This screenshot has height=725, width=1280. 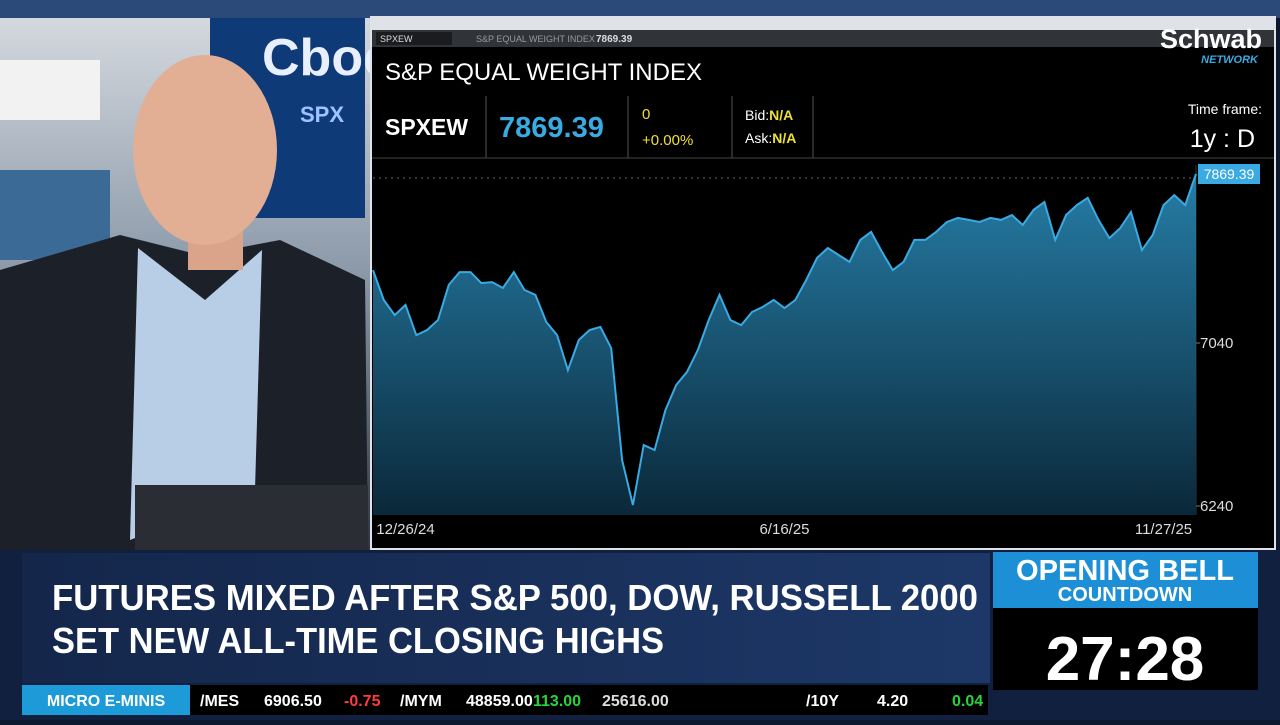 What do you see at coordinates (1125, 595) in the screenshot?
I see `countdown-subtitle: COUNTDOWN` at bounding box center [1125, 595].